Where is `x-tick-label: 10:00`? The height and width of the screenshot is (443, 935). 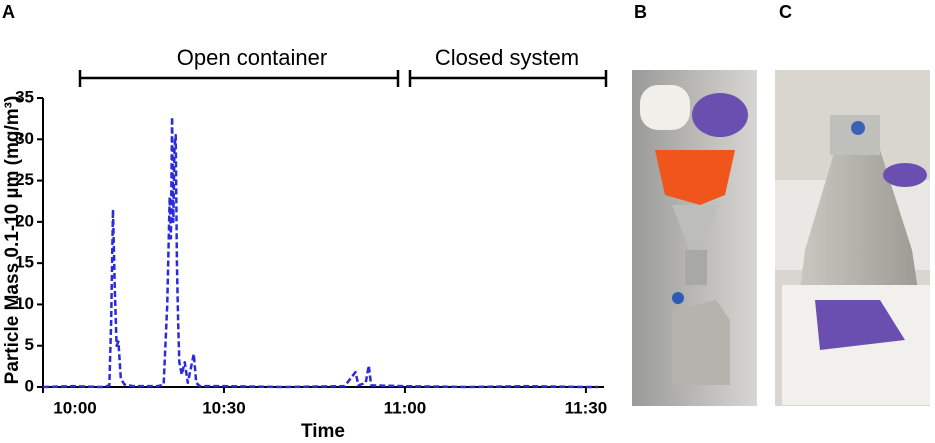 x-tick-label: 10:00 is located at coordinates (74, 407).